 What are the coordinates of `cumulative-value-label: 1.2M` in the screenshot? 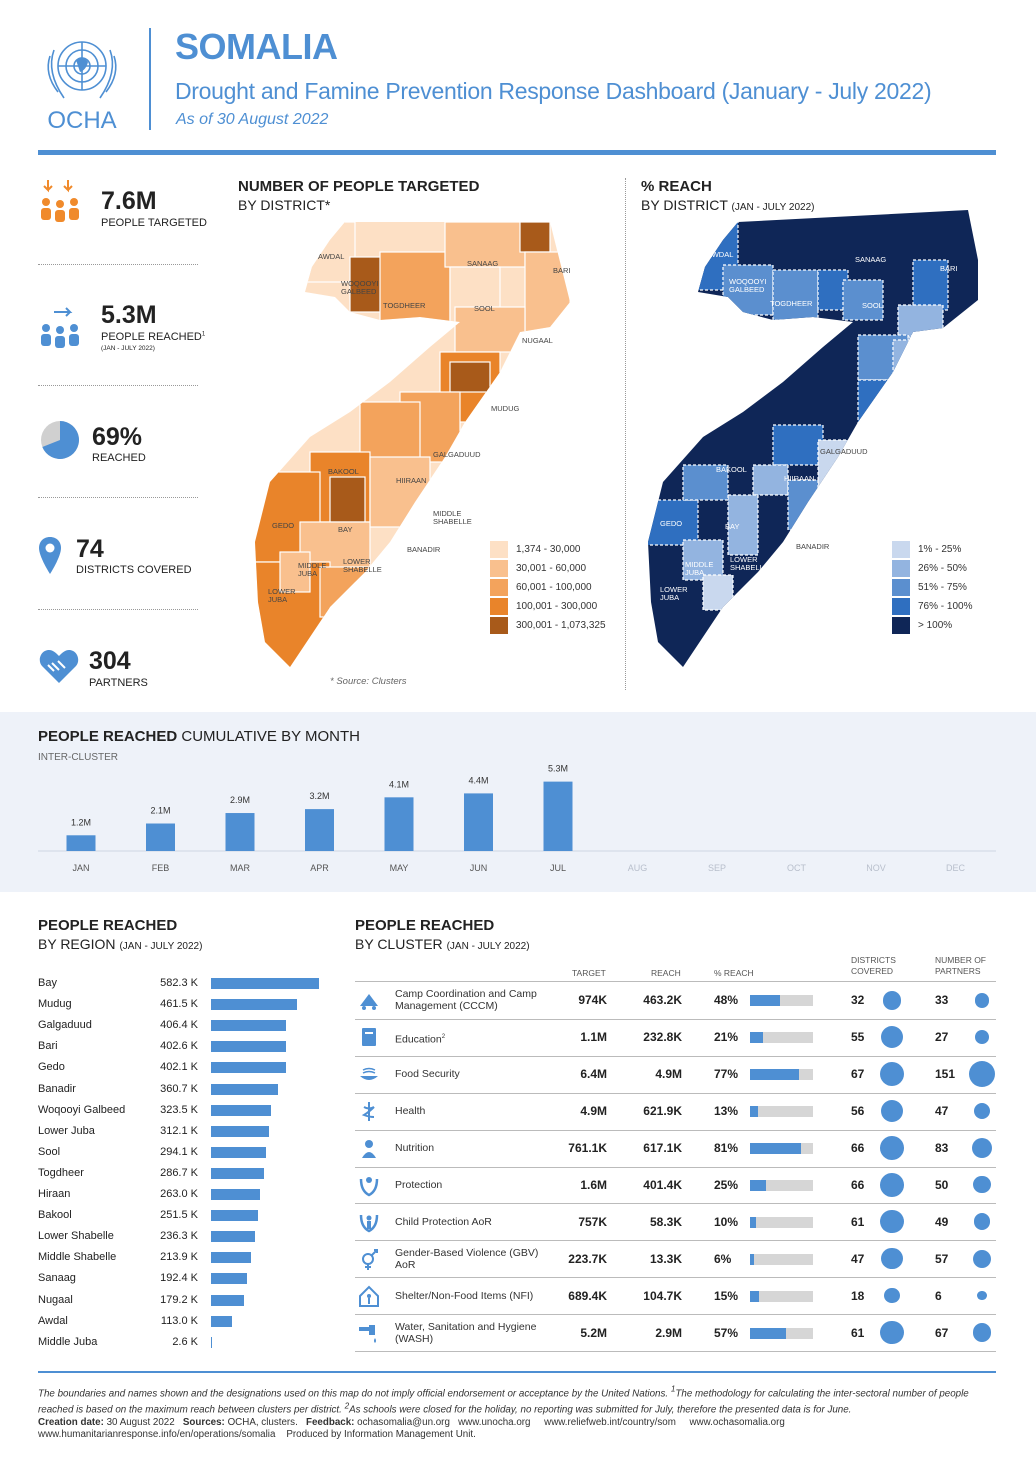 It's located at (81, 822).